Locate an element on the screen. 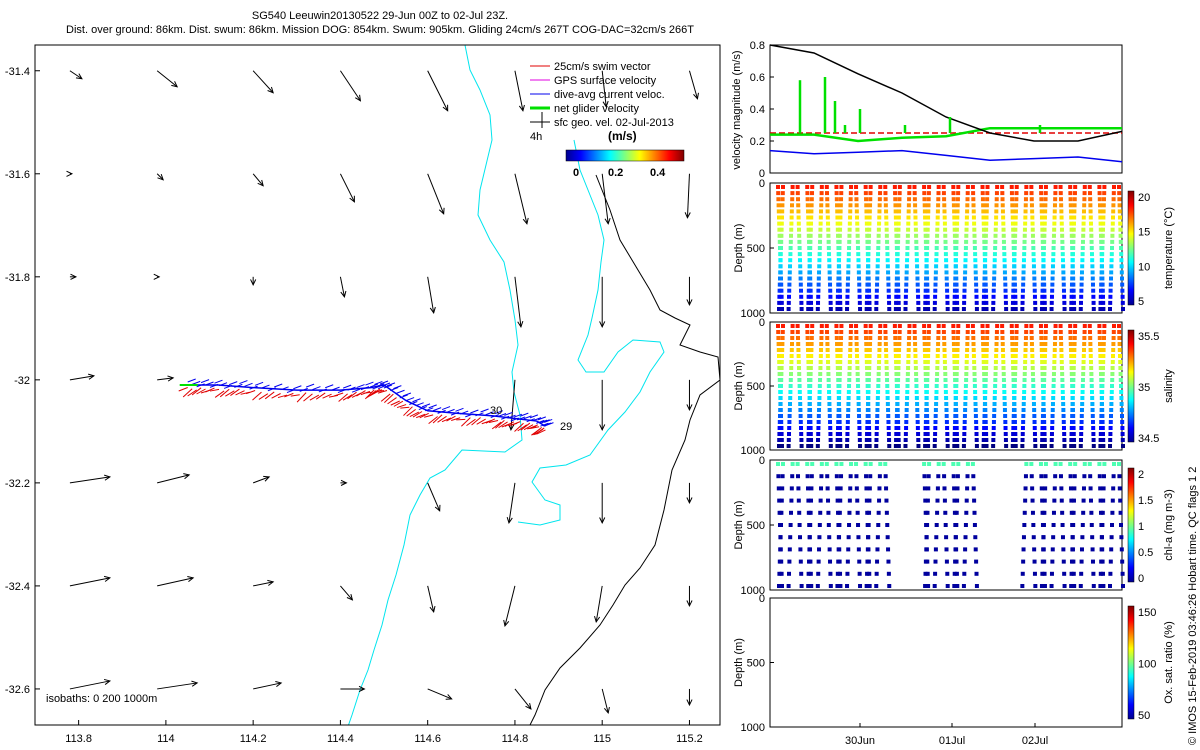  colorbar-tick-label: 15 is located at coordinates (1144, 233).